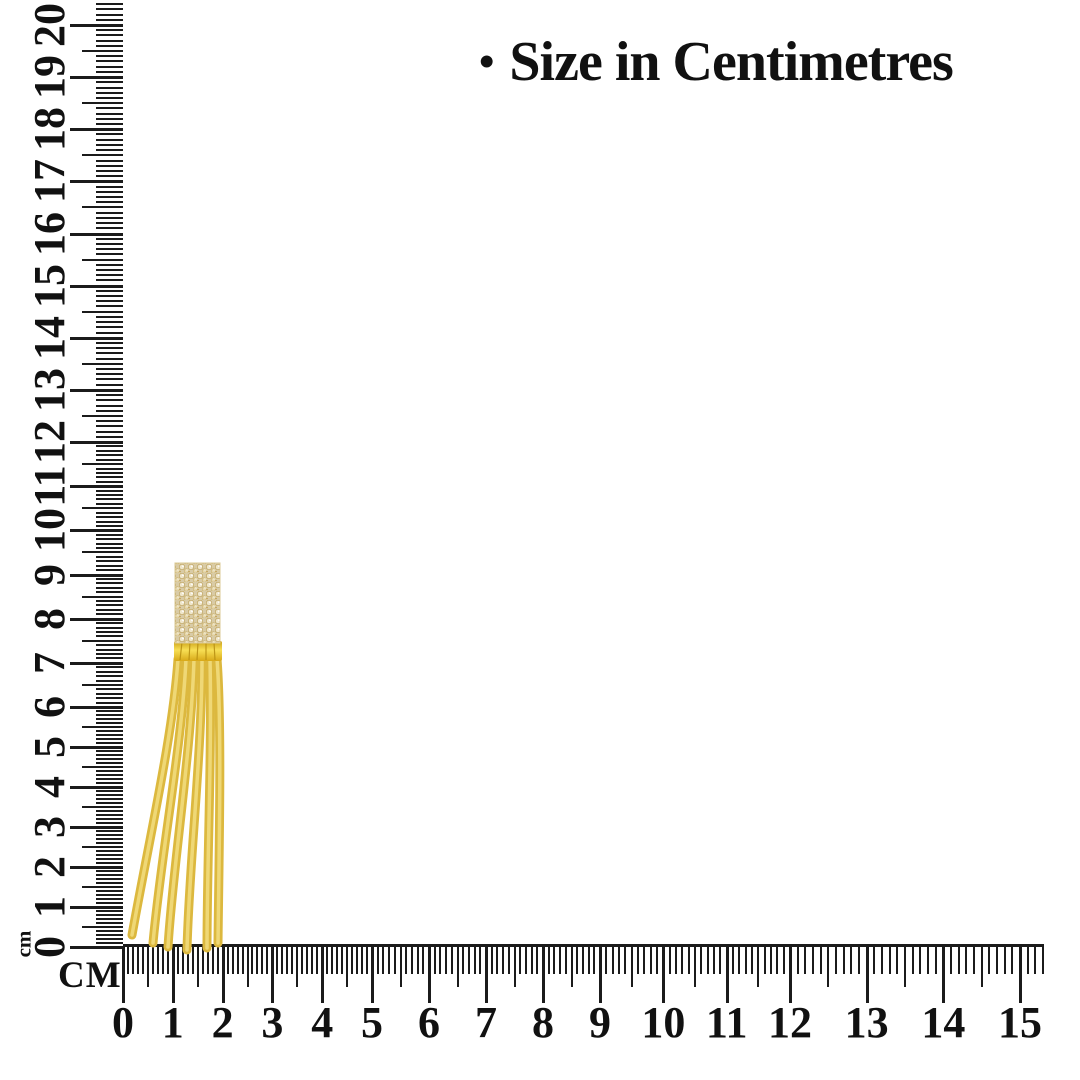 This screenshot has height=1080, width=1080. Describe the element at coordinates (49, 867) in the screenshot. I see `vertical-ruler-label: 2` at that location.